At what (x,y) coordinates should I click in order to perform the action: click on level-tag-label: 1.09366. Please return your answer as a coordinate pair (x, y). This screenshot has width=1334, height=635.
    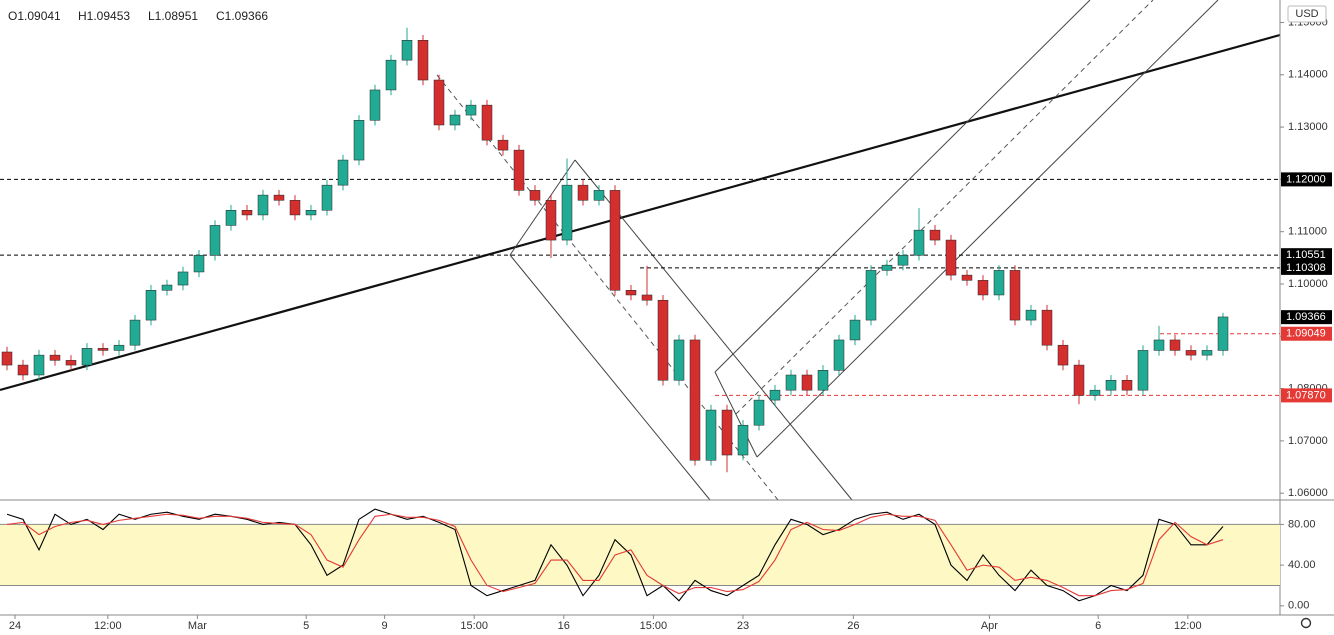
    Looking at the image, I should click on (1306, 317).